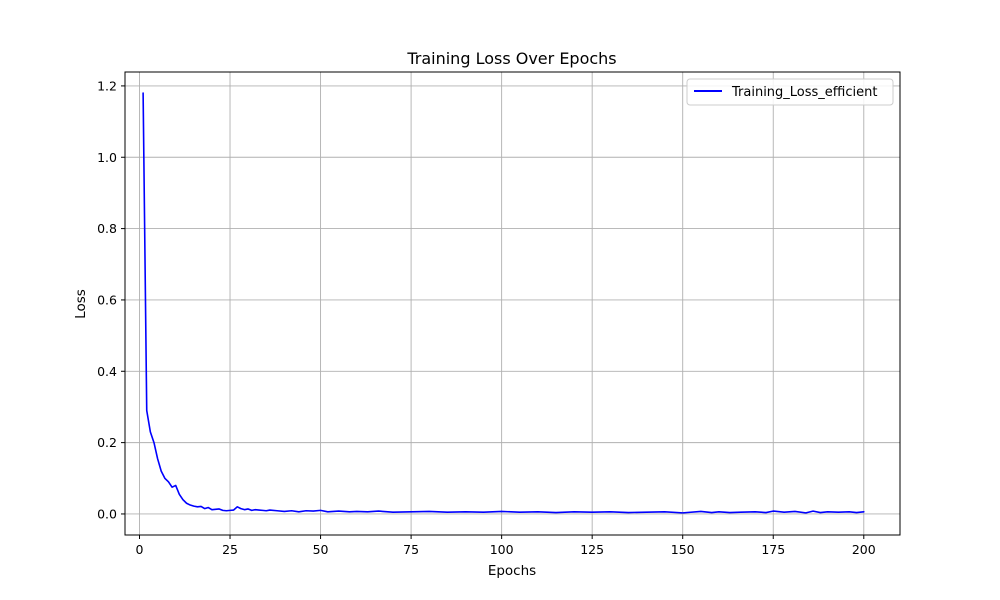 The width and height of the screenshot is (1000, 600). What do you see at coordinates (502, 549) in the screenshot?
I see `x-tick-label: 100` at bounding box center [502, 549].